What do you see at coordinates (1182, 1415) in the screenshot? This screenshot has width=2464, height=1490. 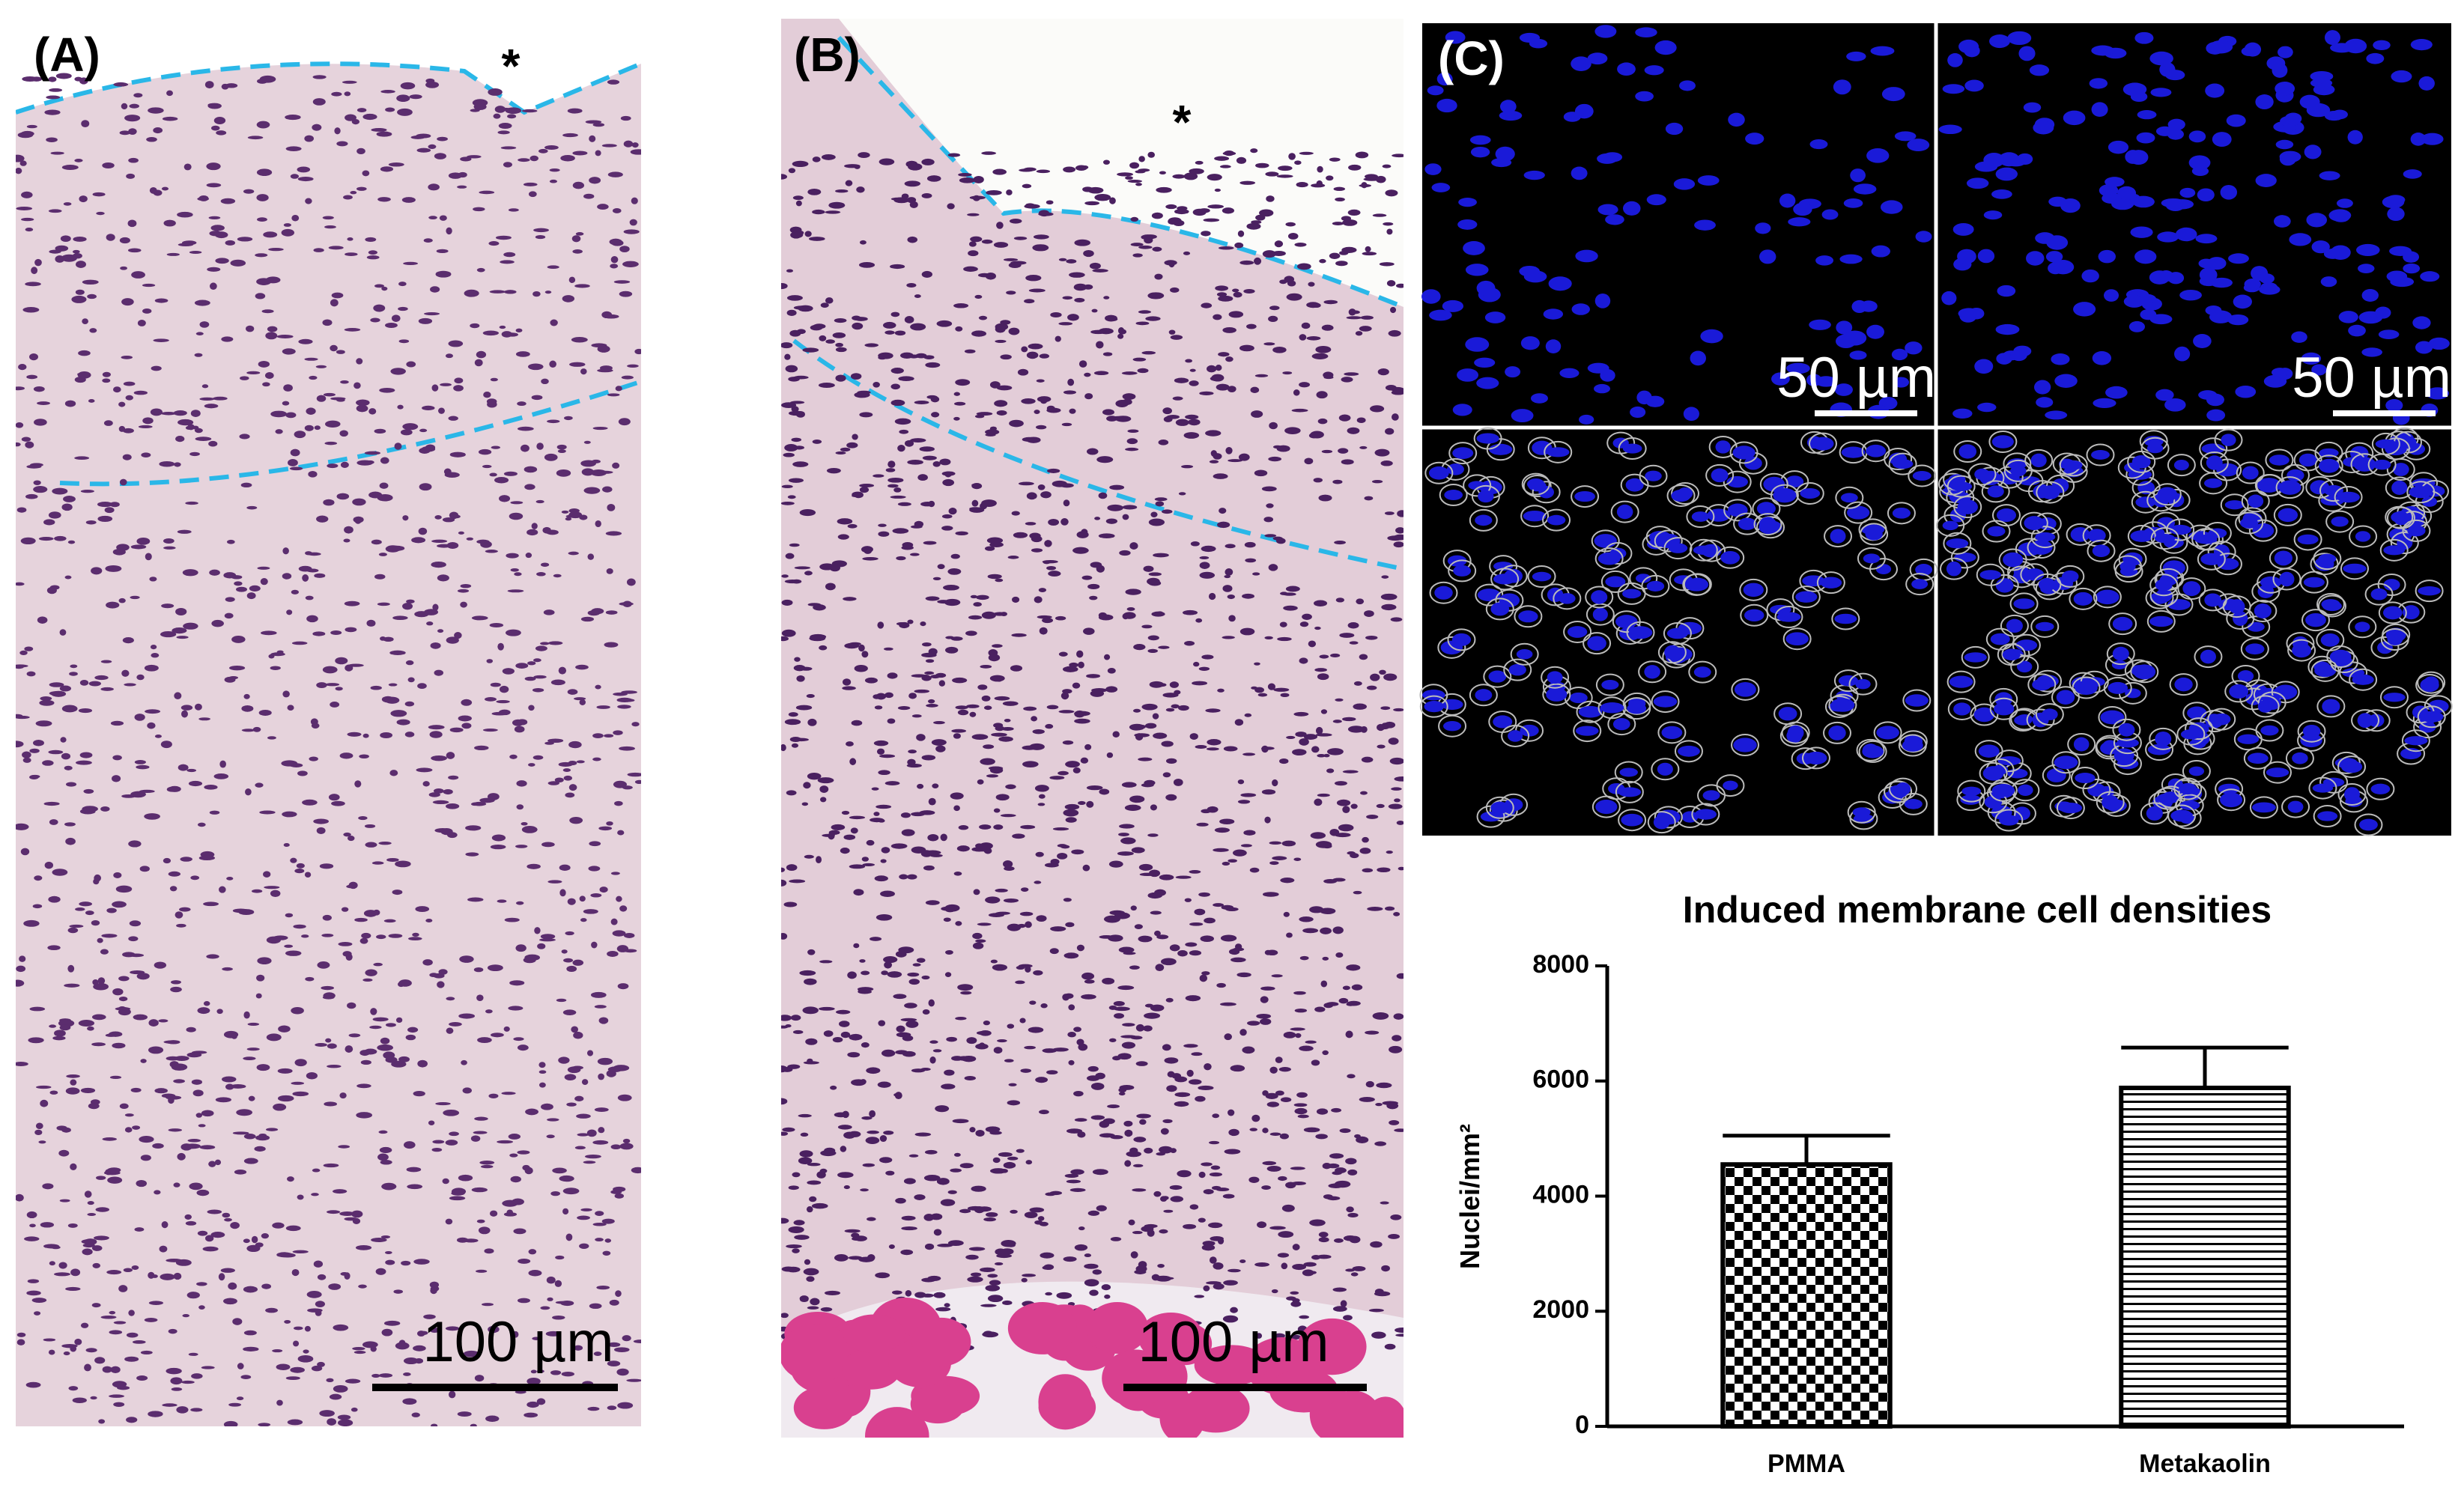 I see `muscle-fiber` at bounding box center [1182, 1415].